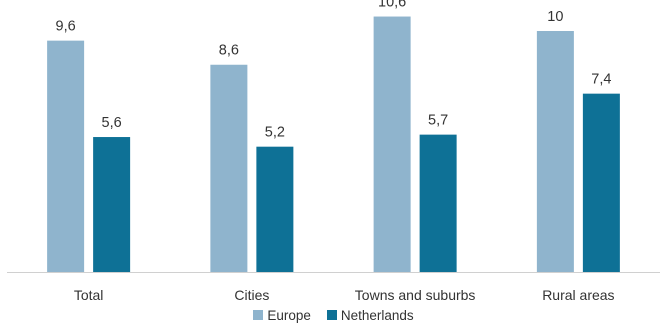 This screenshot has width=667, height=325. Describe the element at coordinates (392, 144) in the screenshot. I see `bar-europe-towns-and-suburbs` at that location.